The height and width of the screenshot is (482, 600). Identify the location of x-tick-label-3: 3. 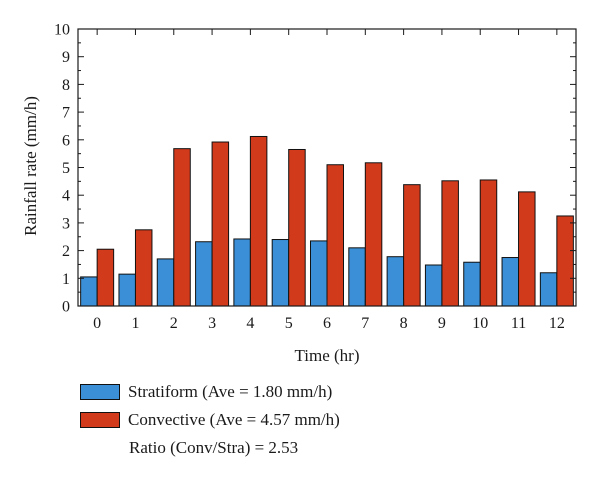
(212, 323).